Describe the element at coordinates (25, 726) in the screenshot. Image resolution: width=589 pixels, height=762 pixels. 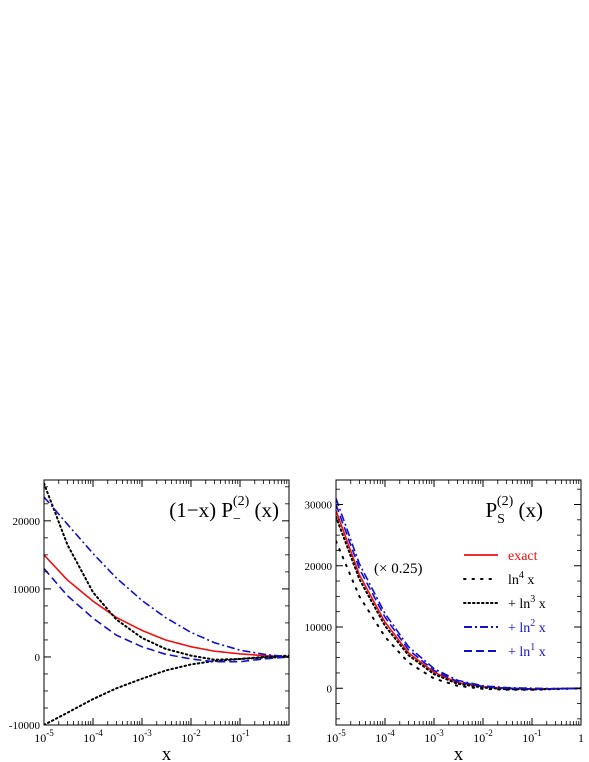
I see `y-tick-label: -10000` at that location.